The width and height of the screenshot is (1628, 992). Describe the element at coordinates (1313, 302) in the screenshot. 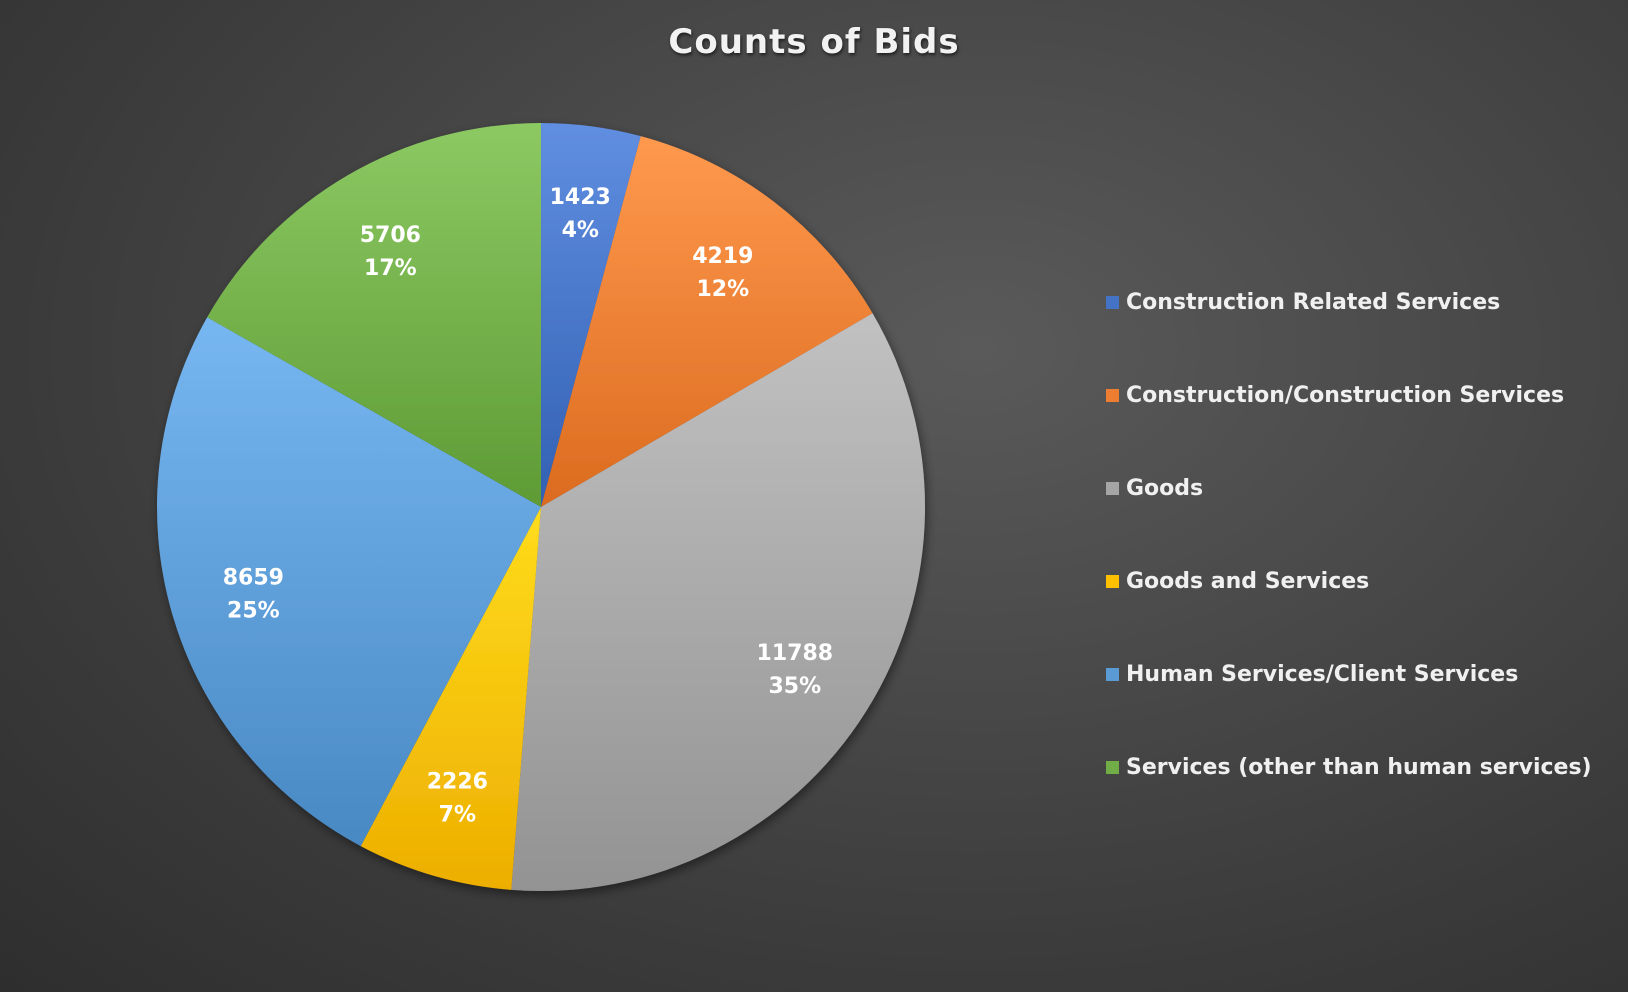

I see `legend-label: Construction Related Services` at that location.